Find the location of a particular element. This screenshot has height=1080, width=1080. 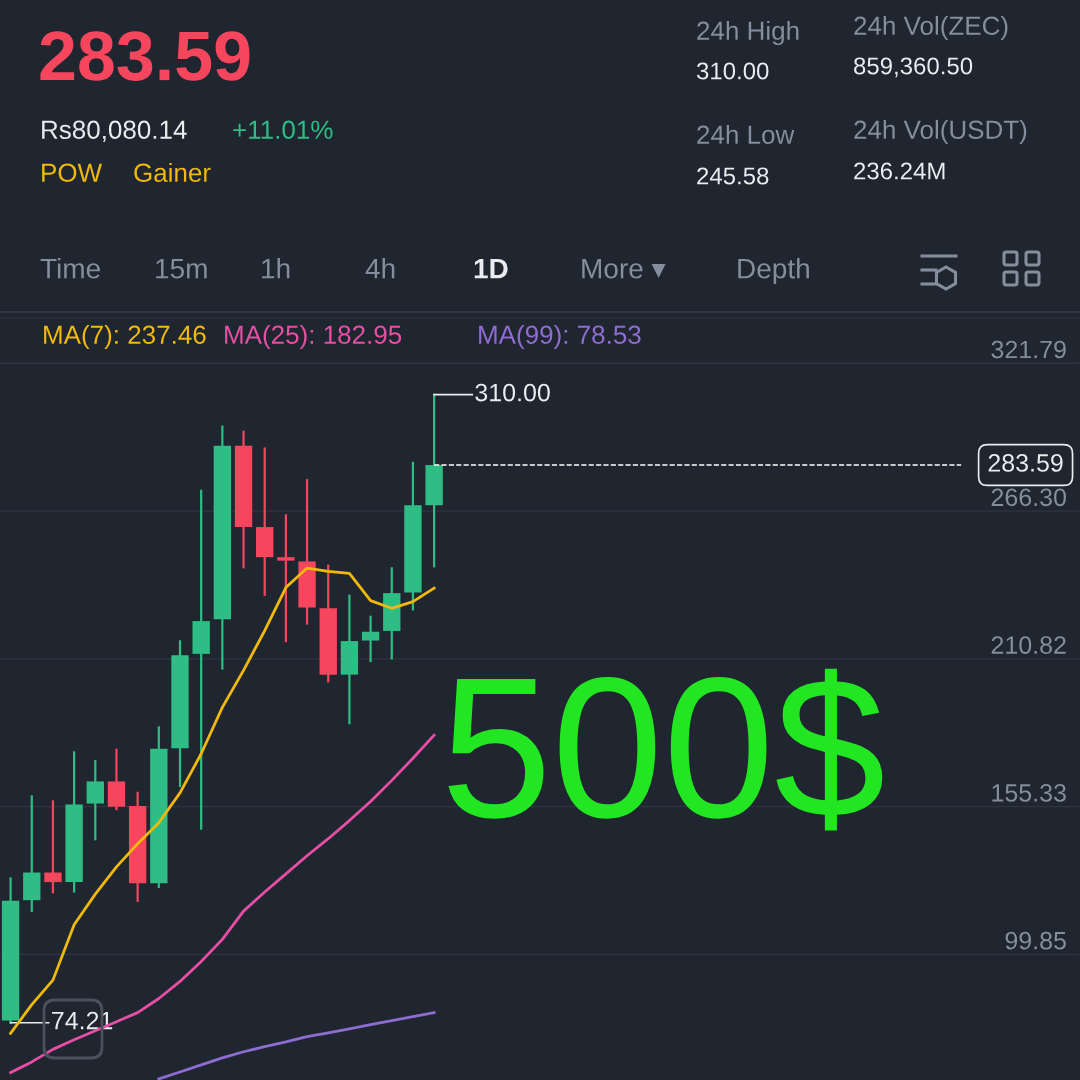

text: 310.00 is located at coordinates (732, 71).